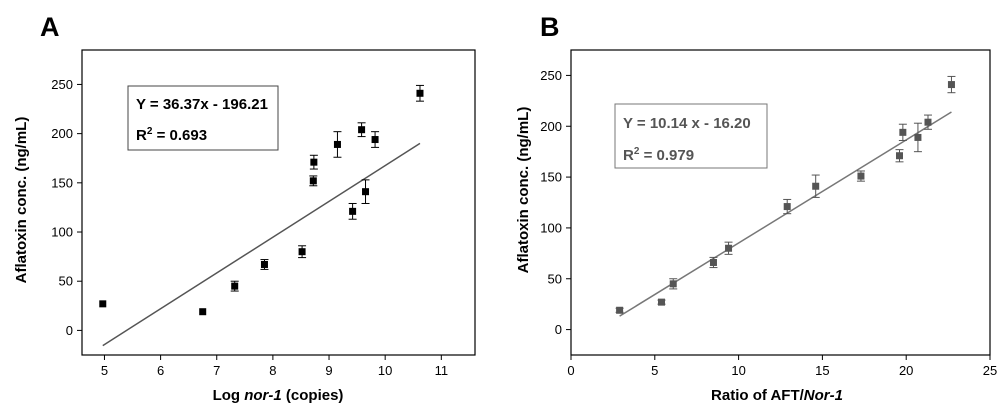 The width and height of the screenshot is (1000, 415). Describe the element at coordinates (558, 329) in the screenshot. I see `panel-b-y-tick-label: 0` at that location.